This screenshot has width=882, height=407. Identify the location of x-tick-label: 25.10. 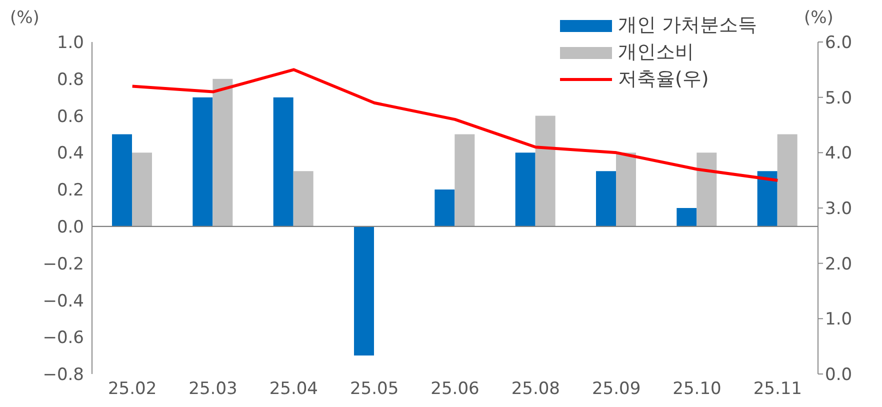
(697, 389).